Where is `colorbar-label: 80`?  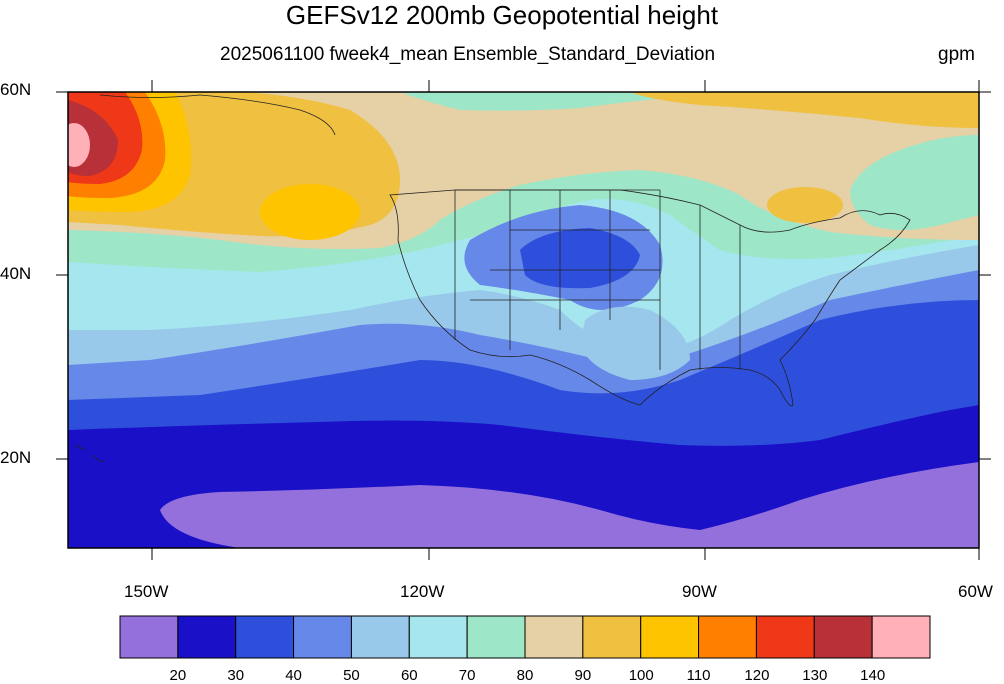
colorbar-label: 80 is located at coordinates (525, 675).